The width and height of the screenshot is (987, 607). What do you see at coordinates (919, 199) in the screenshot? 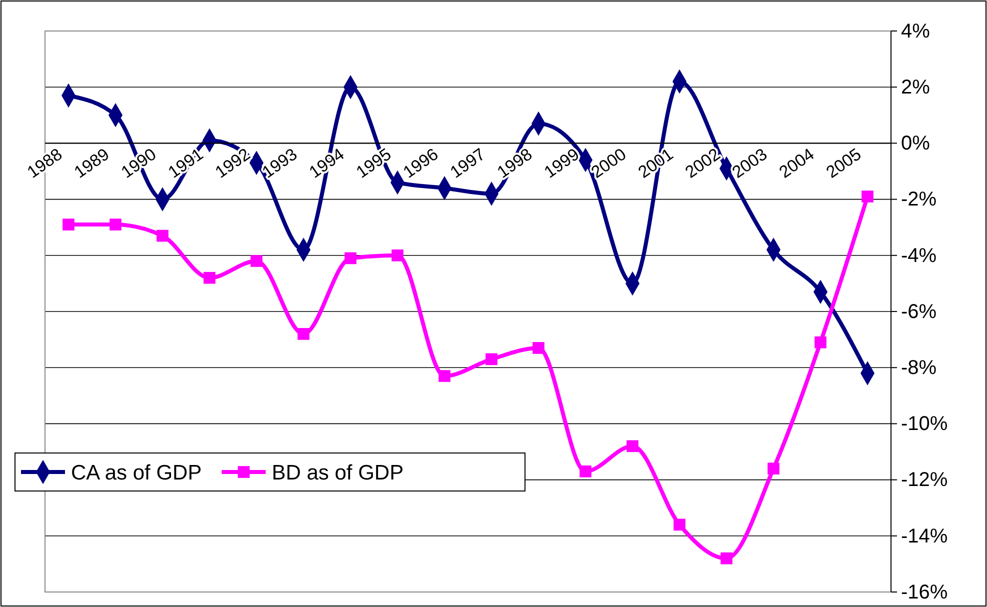
I see `y-tick-label: -2%` at bounding box center [919, 199].